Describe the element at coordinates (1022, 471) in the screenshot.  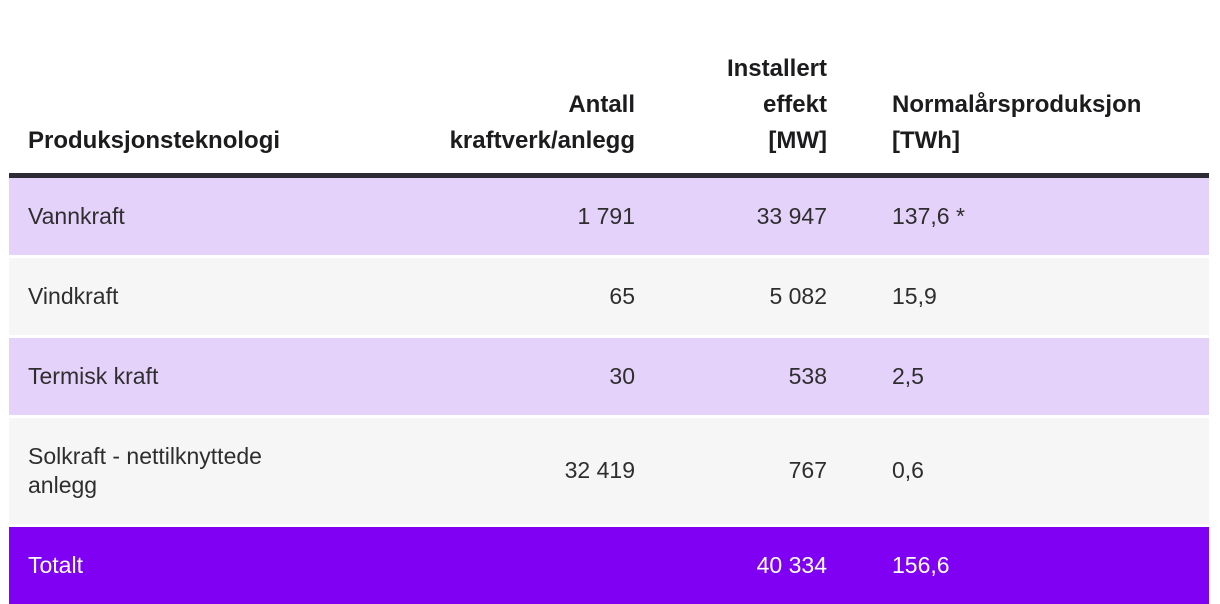
I see `cell-production-twh: 0,6` at that location.